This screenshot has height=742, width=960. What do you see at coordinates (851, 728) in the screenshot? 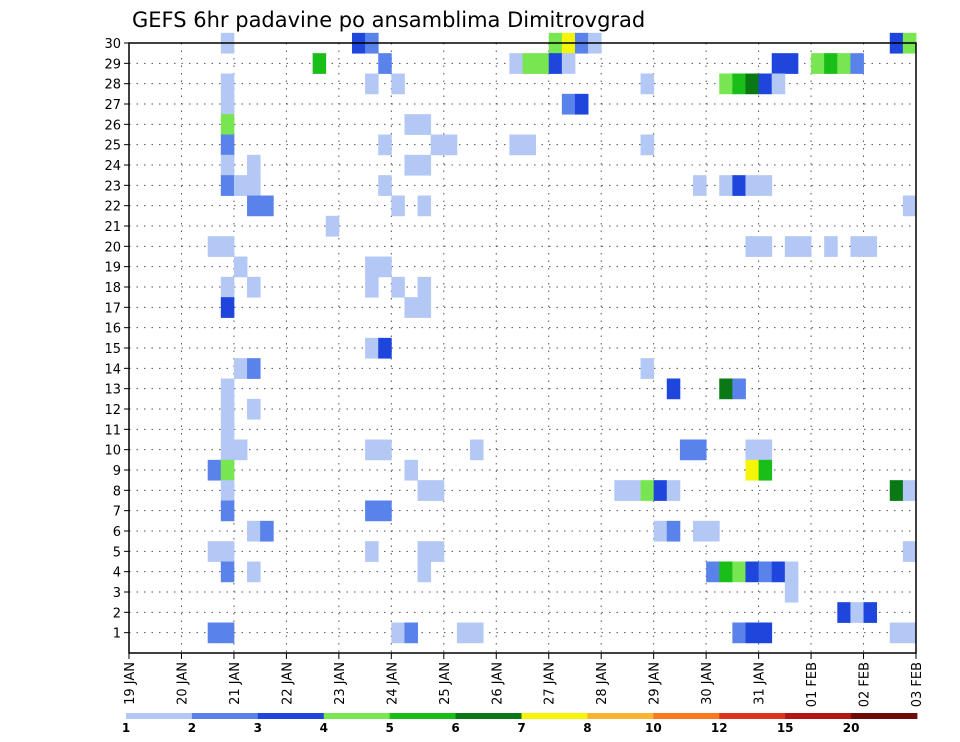
I see `legend-label: 20` at bounding box center [851, 728].